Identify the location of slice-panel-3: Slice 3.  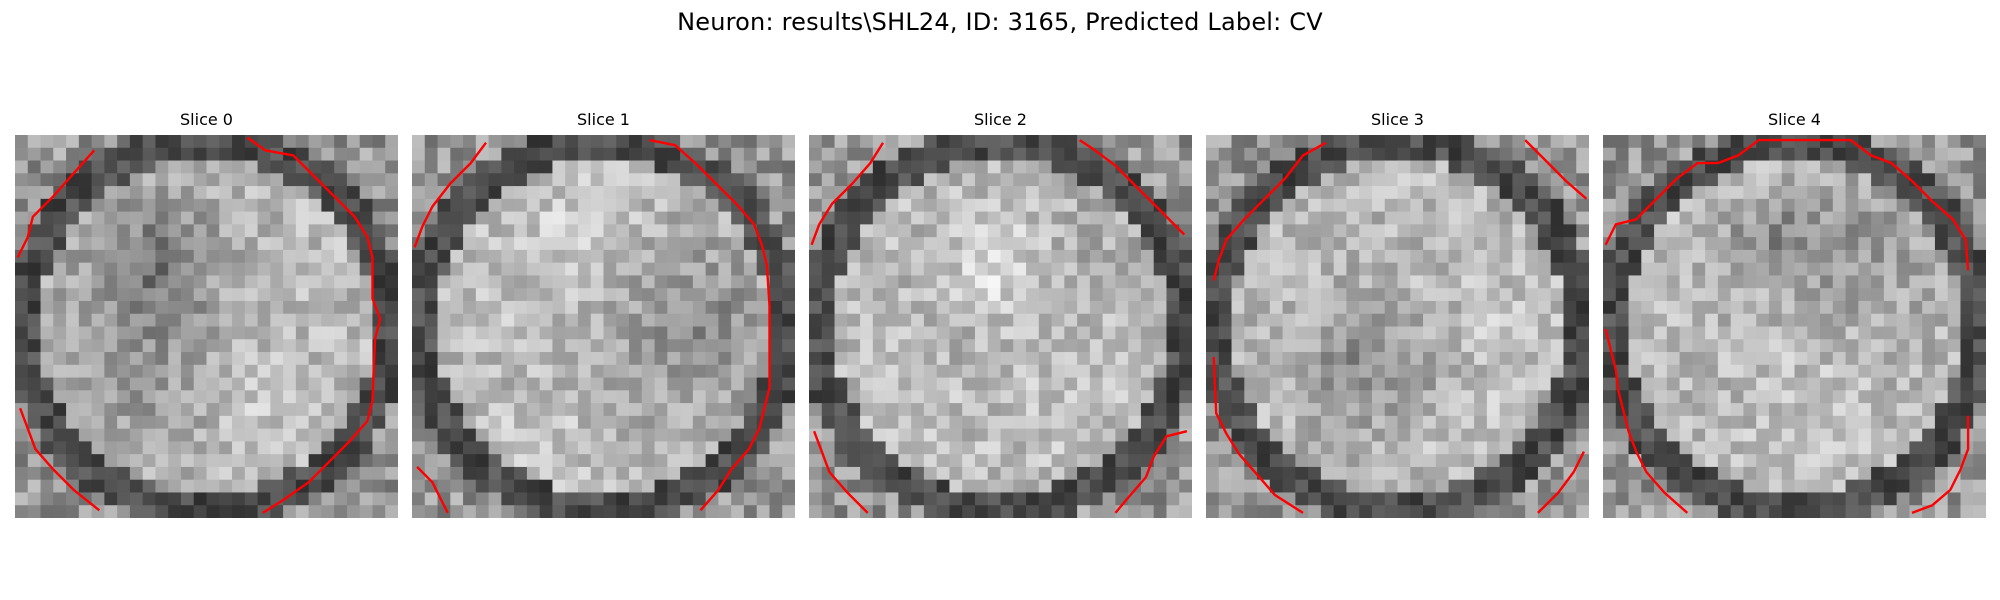
(1397, 313).